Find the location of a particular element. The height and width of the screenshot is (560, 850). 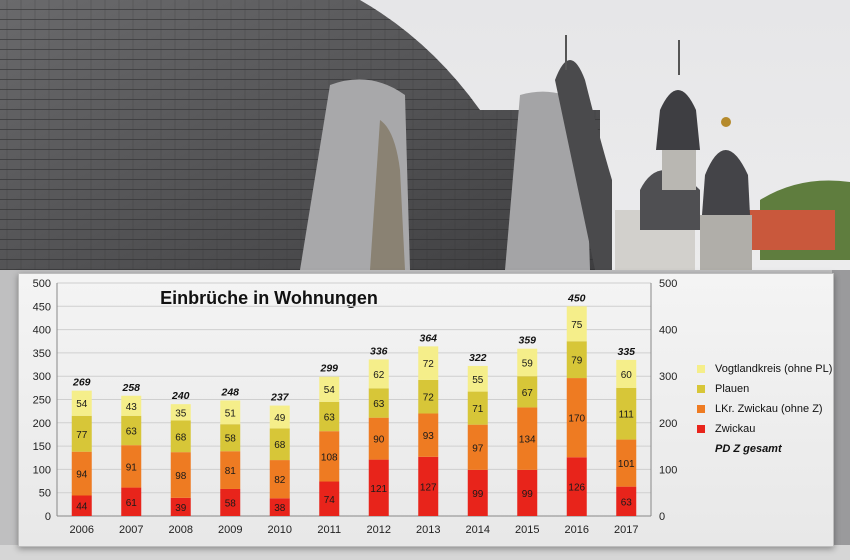

segment-value-label: 61 is located at coordinates (132, 503).